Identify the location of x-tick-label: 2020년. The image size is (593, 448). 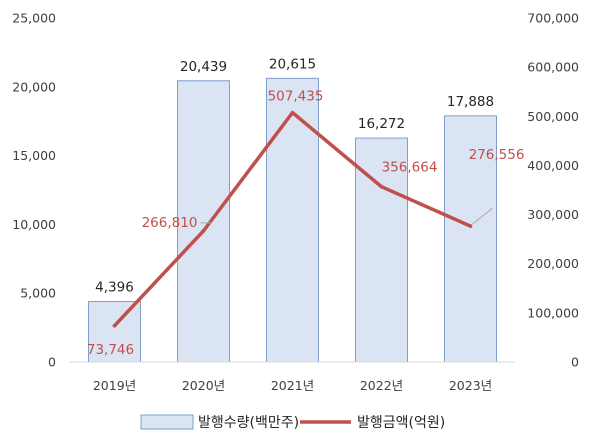
(203, 385).